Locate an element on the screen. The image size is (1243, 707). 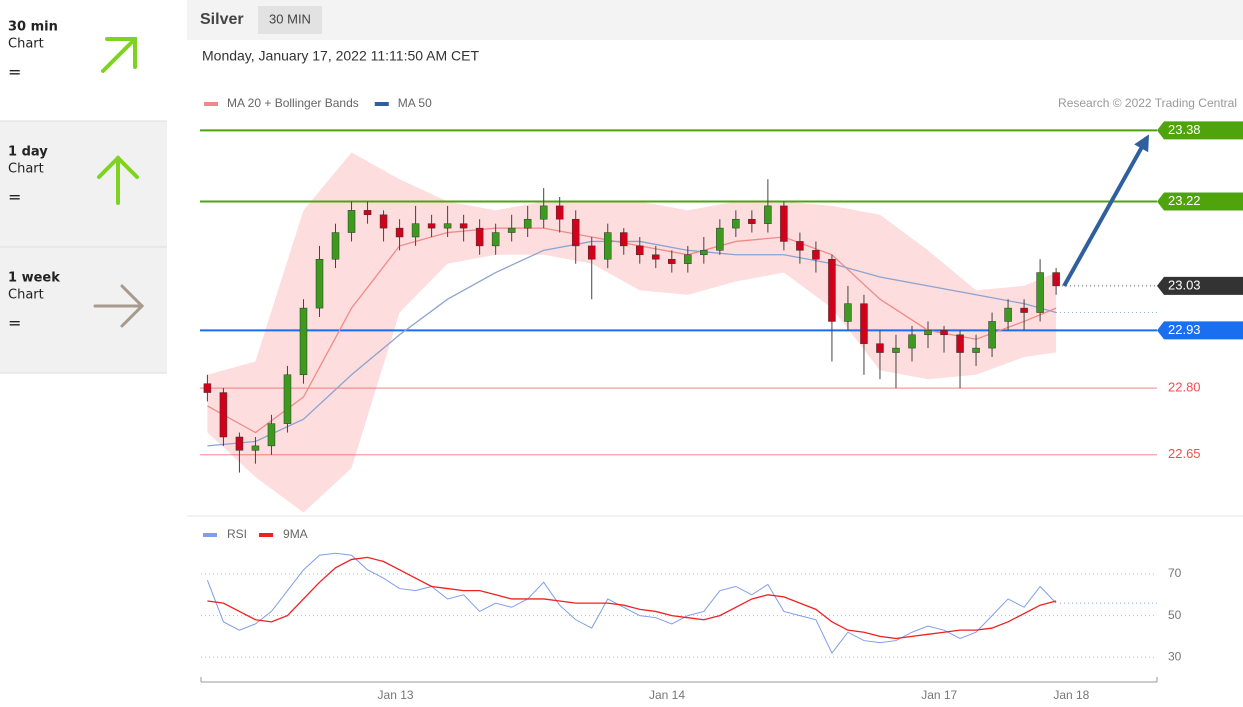
level-label: 23.03 is located at coordinates (1184, 284).